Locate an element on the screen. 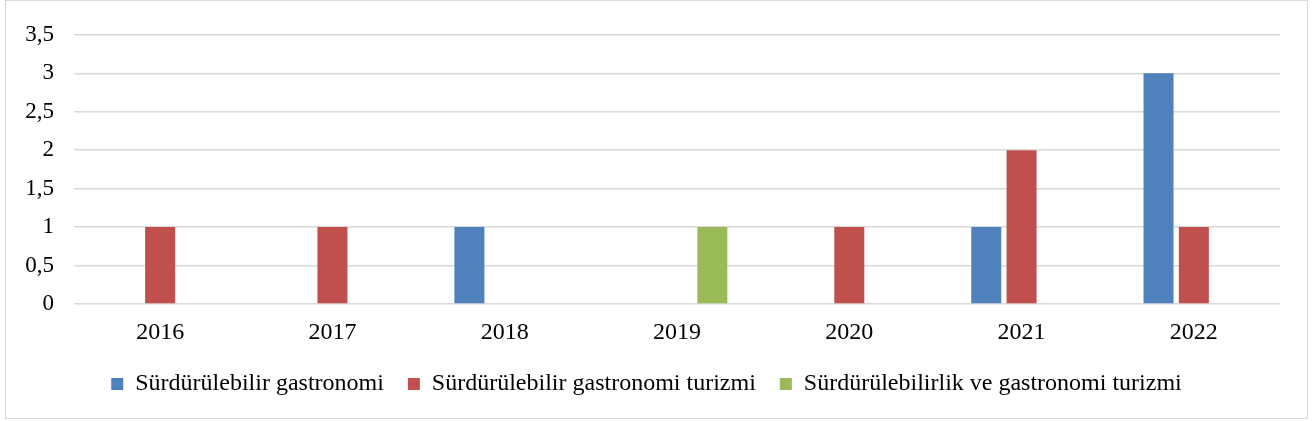  y-tick-label: 1,5 is located at coordinates (39, 187).